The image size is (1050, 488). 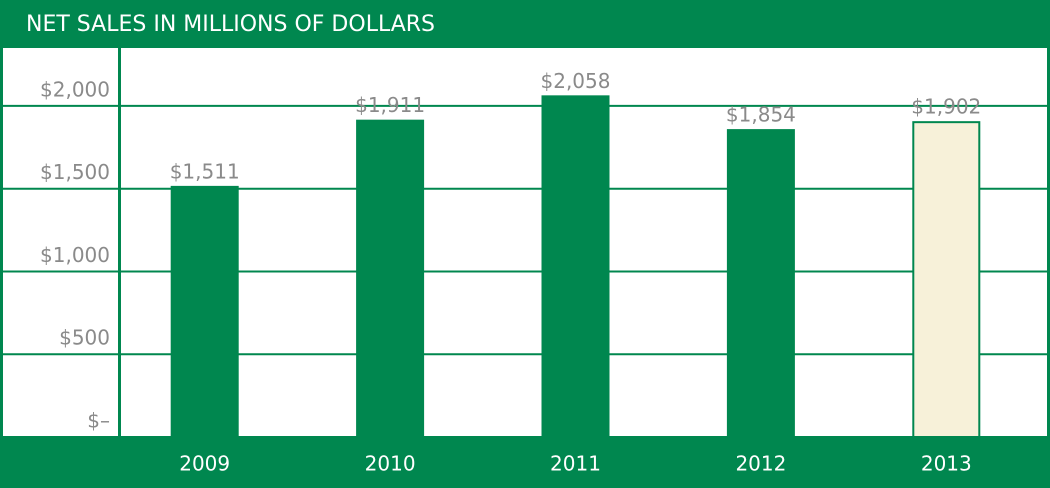 What do you see at coordinates (75, 89) in the screenshot?
I see `y-tick-label: $2,000` at bounding box center [75, 89].